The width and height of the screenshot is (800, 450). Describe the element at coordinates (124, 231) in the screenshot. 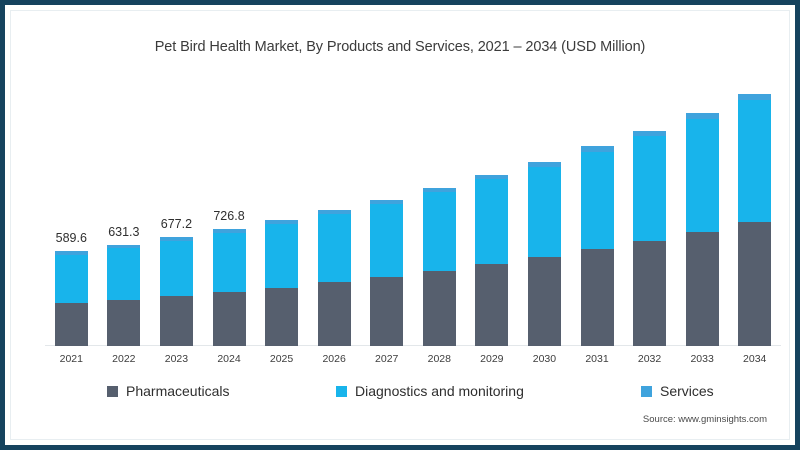

I see `bar-value-label: 631.3` at that location.